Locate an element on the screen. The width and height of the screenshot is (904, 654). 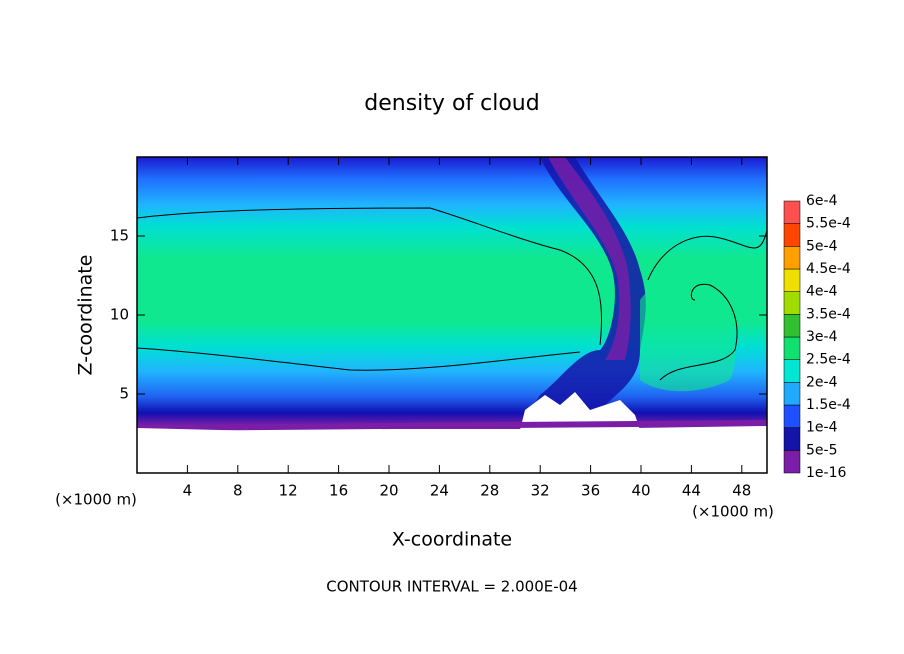
y-axis-label: Z-coordinate is located at coordinates (86, 315).